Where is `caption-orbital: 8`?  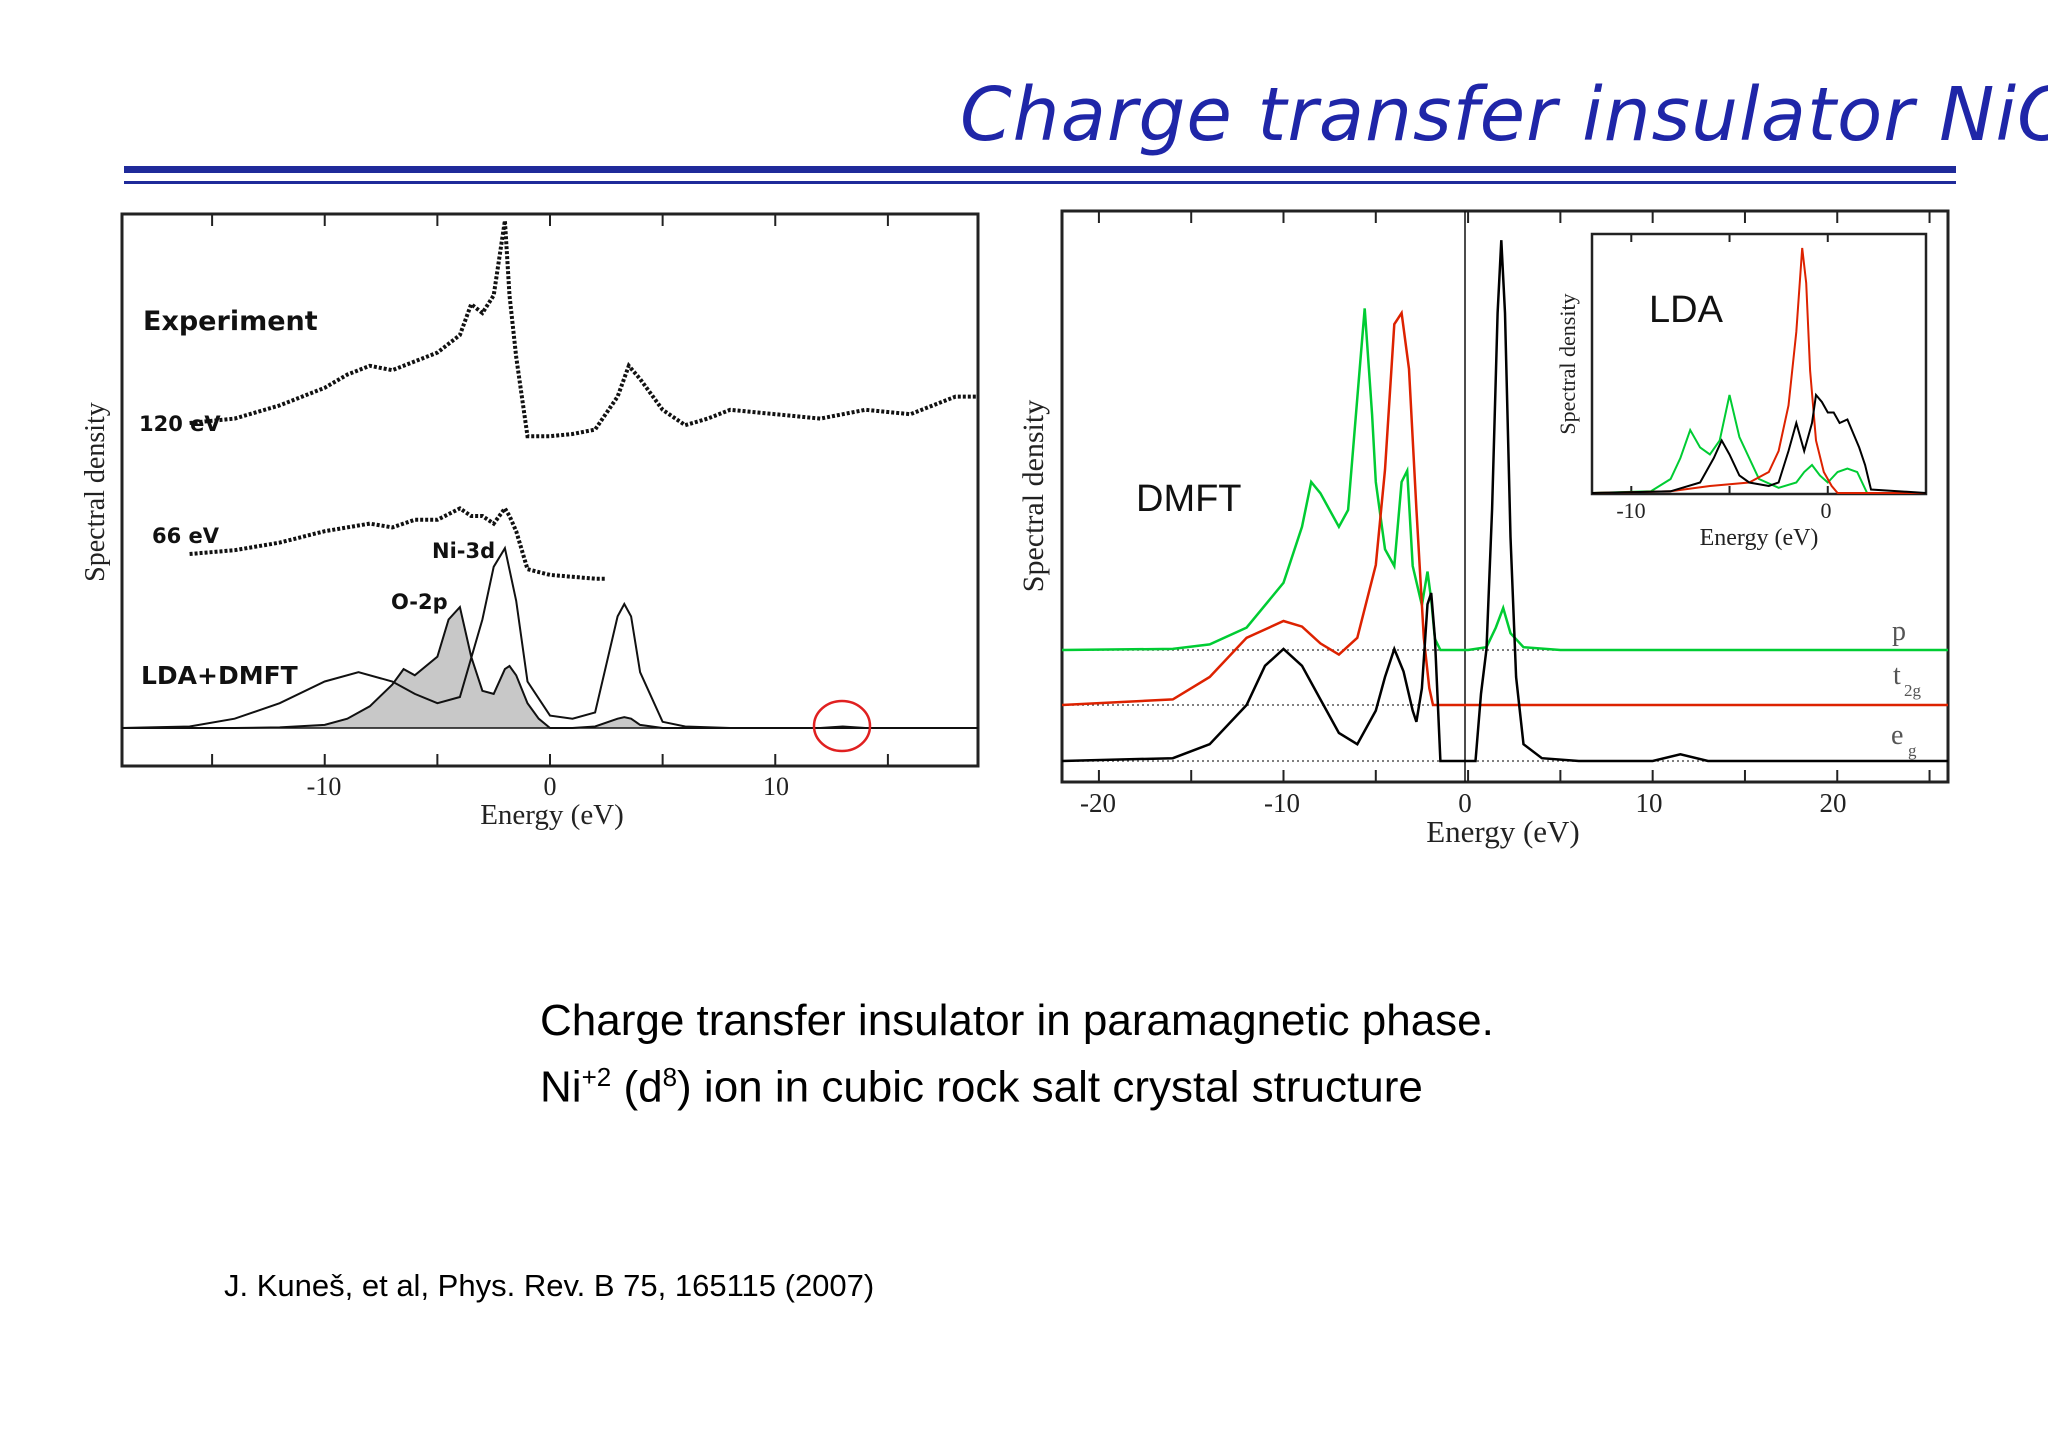 caption-orbital: 8 is located at coordinates (670, 1077).